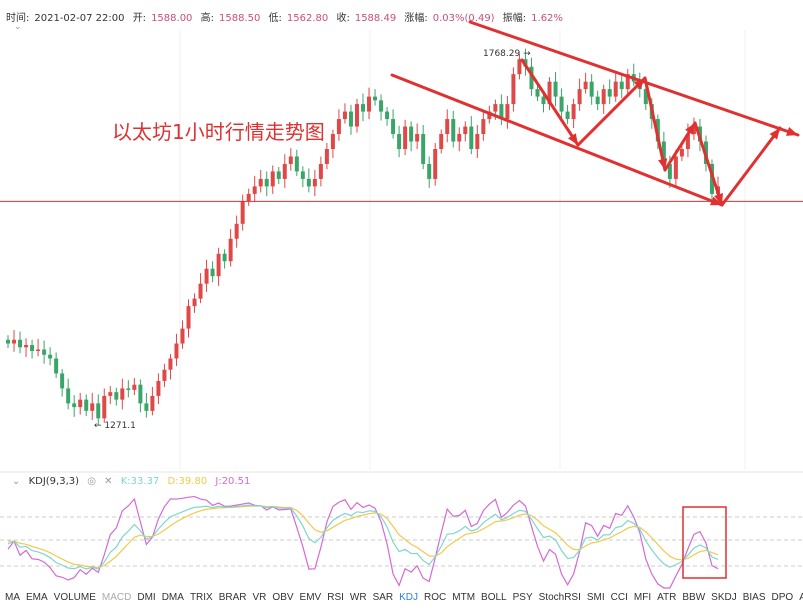  Describe the element at coordinates (358, 597) in the screenshot. I see `indicator-tab-wr: WR` at that location.